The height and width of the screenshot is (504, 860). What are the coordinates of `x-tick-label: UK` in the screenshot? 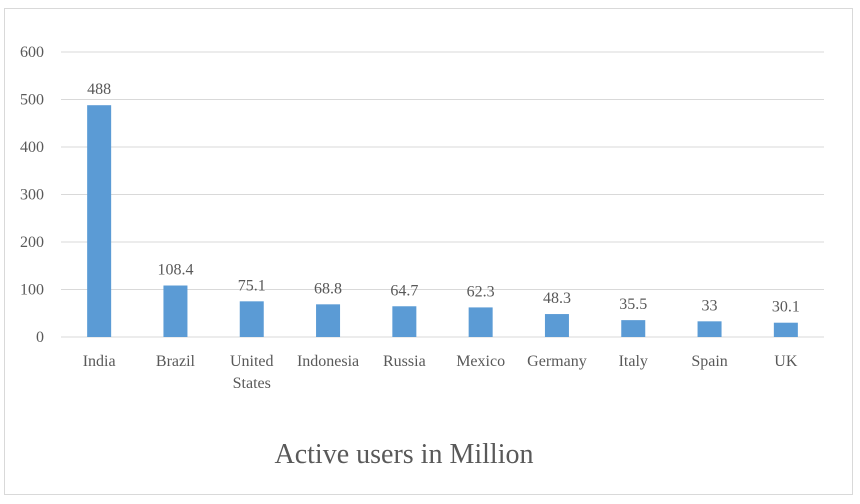 It's located at (786, 361).